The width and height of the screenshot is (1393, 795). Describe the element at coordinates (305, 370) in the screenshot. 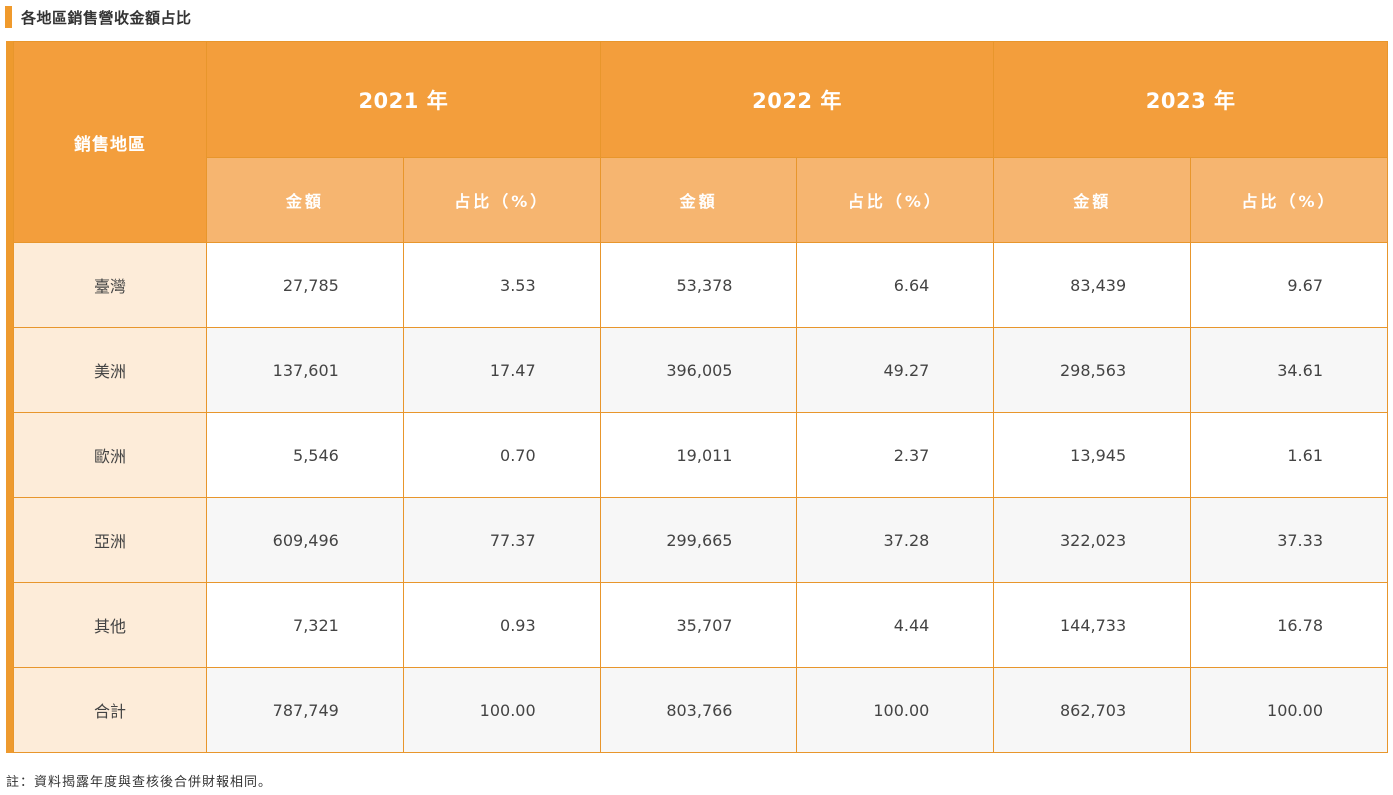

I see `amount-cell: 137,601` at that location.